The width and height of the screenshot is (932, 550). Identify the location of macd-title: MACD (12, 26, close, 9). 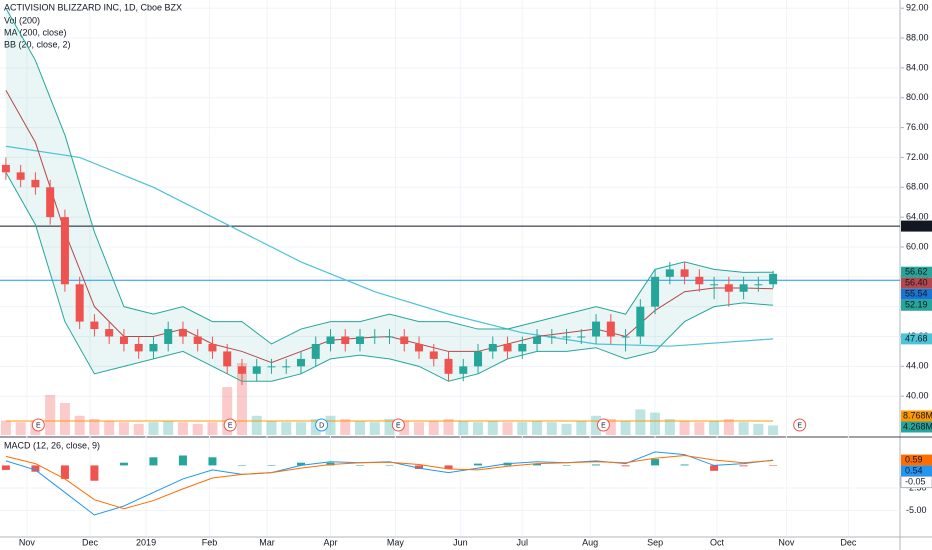
(52, 445).